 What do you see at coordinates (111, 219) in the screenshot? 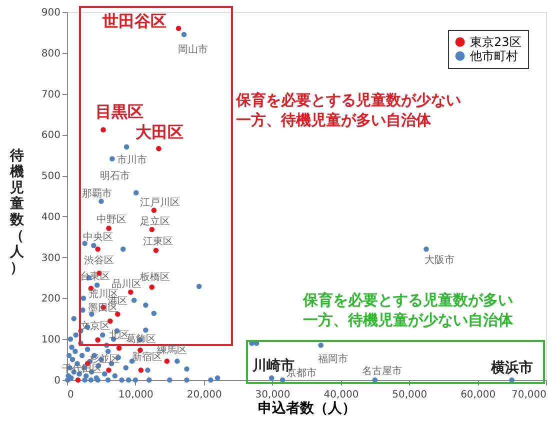
I see `annotation: 中野区` at bounding box center [111, 219].